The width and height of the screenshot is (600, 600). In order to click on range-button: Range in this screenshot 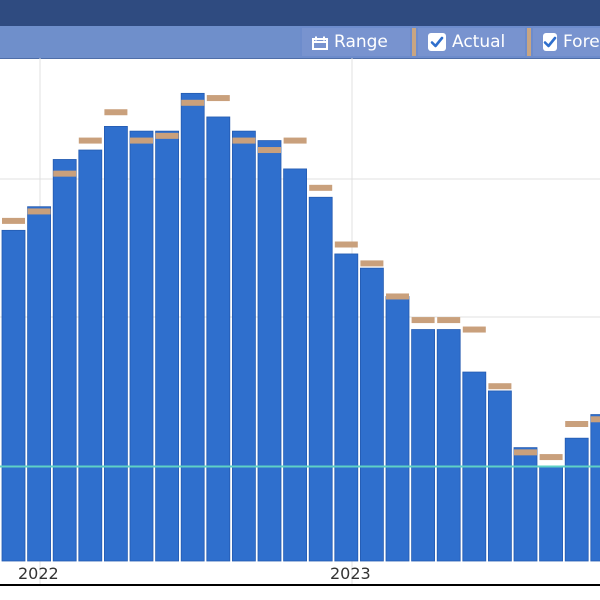, I will do `click(356, 42)`.